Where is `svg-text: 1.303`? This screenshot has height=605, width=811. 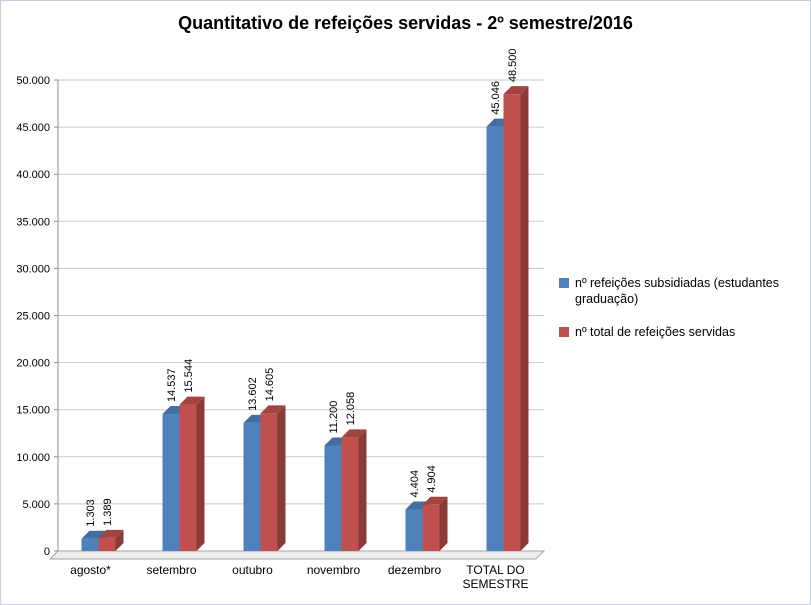 svg-text: 1.303 is located at coordinates (91, 513).